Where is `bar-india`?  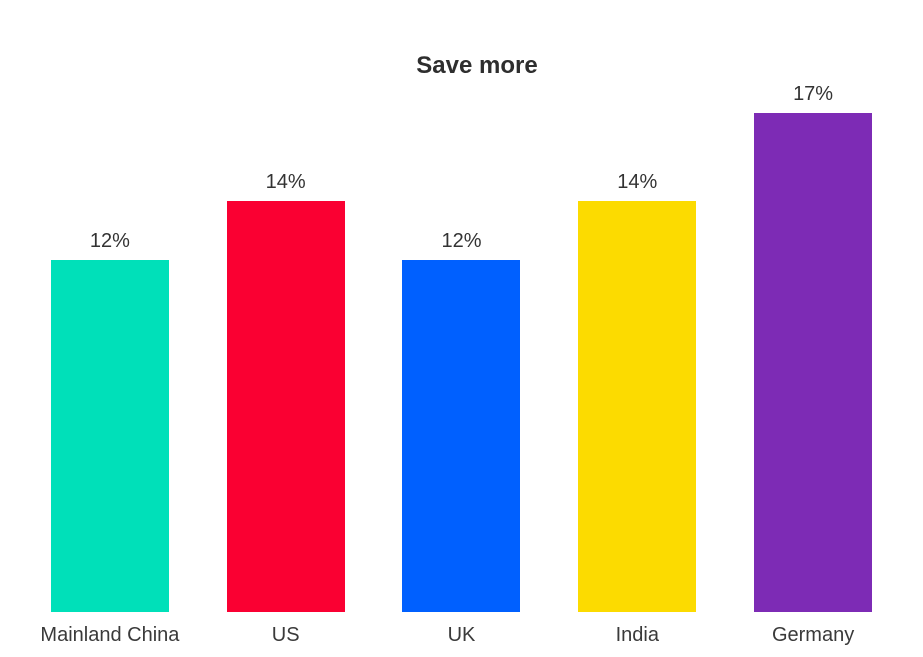 bar-india is located at coordinates (637, 406).